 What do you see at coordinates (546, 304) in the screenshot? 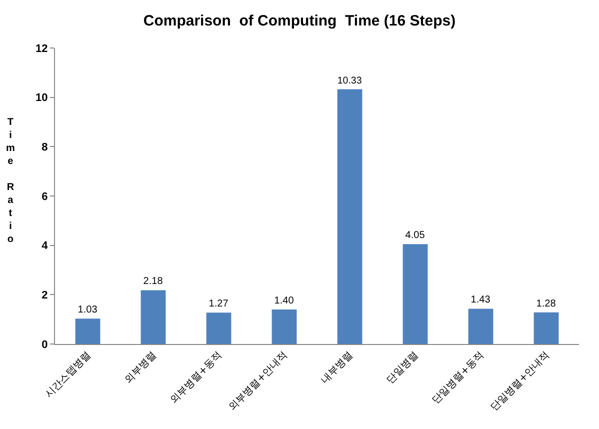
I see `data-label: 1.28` at bounding box center [546, 304].